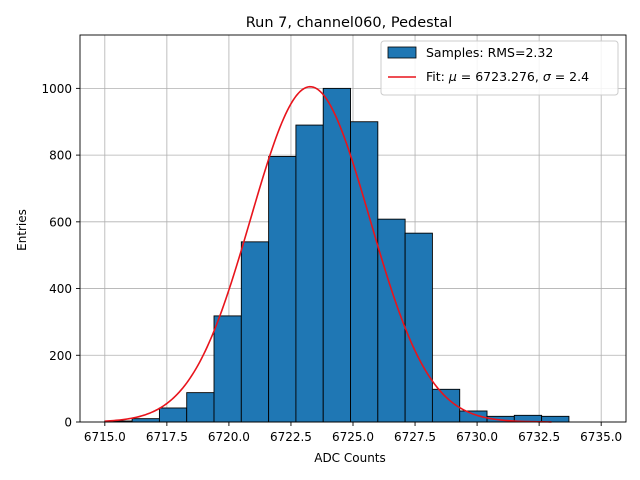 The width and height of the screenshot is (640, 480). I want to click on y-tick-label: 1000, so click(56, 89).